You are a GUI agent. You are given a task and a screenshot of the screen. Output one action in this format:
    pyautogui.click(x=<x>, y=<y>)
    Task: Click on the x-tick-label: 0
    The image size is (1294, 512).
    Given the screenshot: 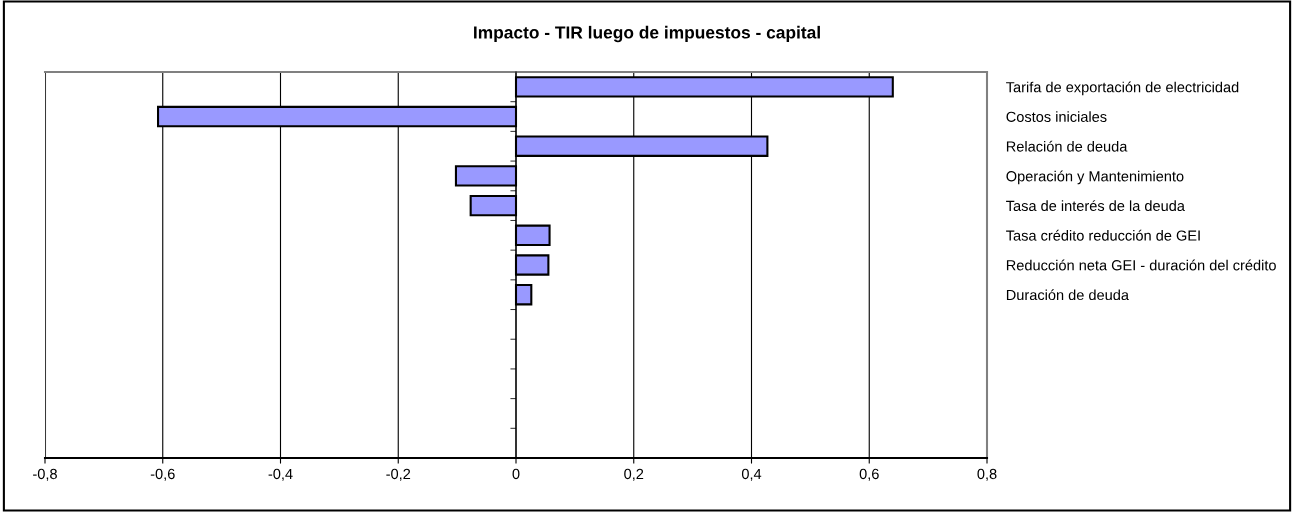 What is the action you would take?
    pyautogui.click(x=516, y=474)
    